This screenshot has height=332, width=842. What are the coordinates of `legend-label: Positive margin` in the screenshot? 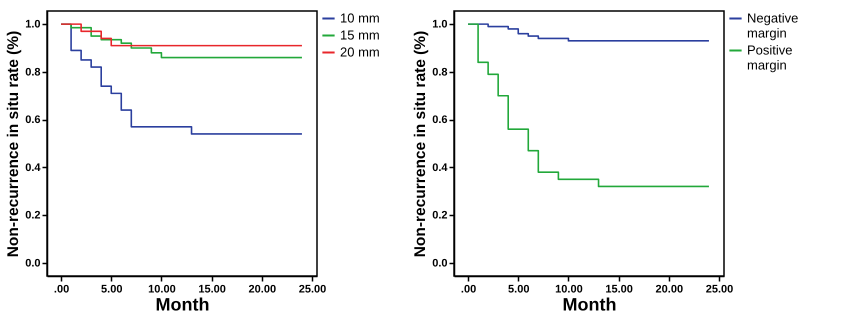 It's located at (770, 57).